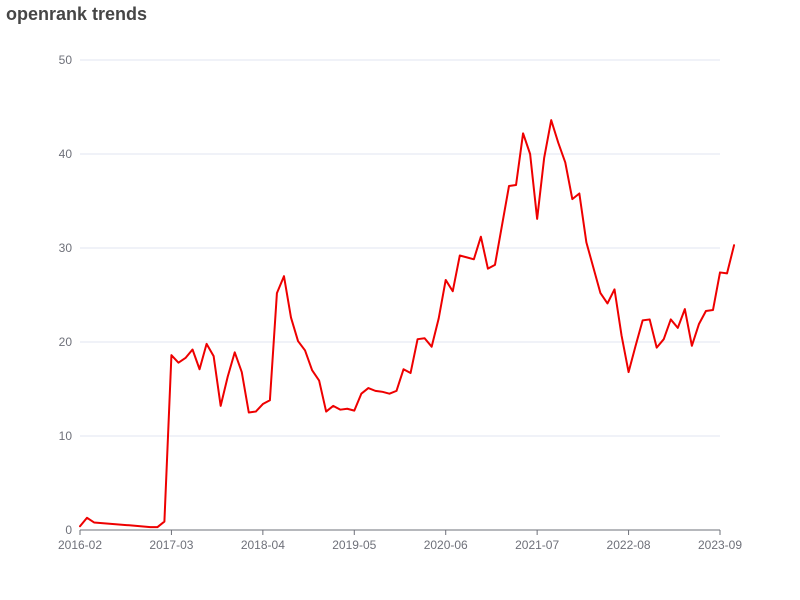 This screenshot has height=600, width=800. I want to click on y-tick-label: 30, so click(66, 248).